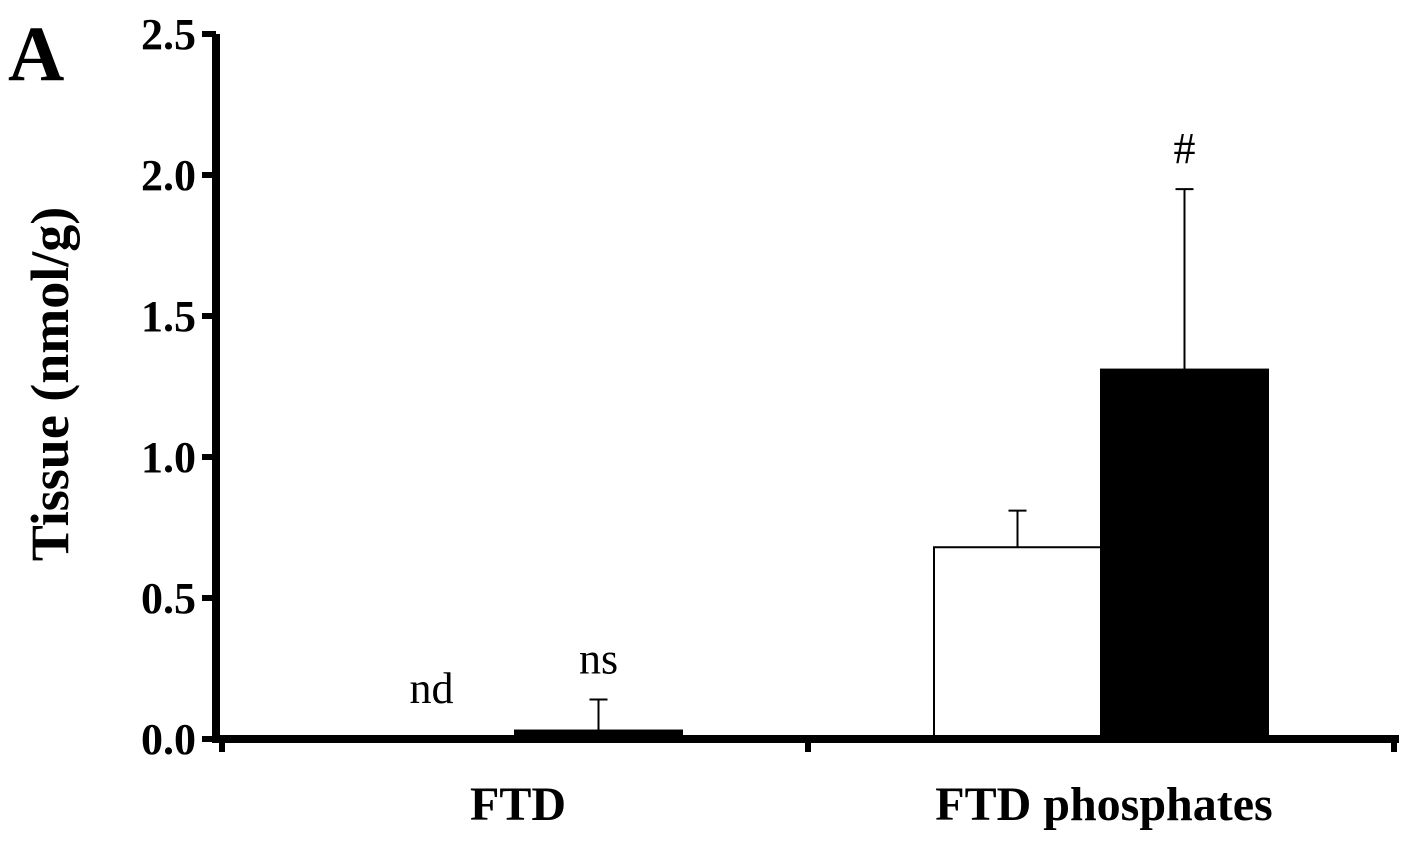 The width and height of the screenshot is (1417, 849). I want to click on annotation-2: ns, so click(598, 659).